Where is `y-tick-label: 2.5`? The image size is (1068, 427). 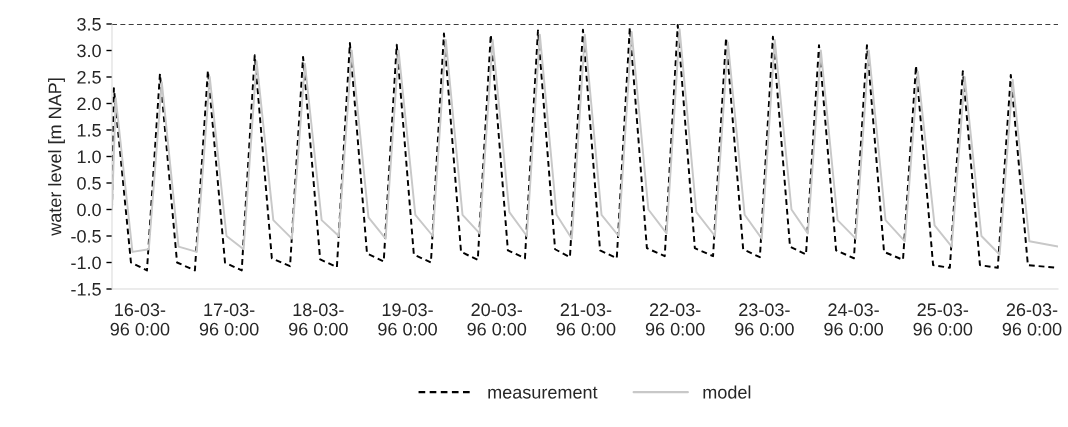 y-tick-label: 2.5 is located at coordinates (89, 77).